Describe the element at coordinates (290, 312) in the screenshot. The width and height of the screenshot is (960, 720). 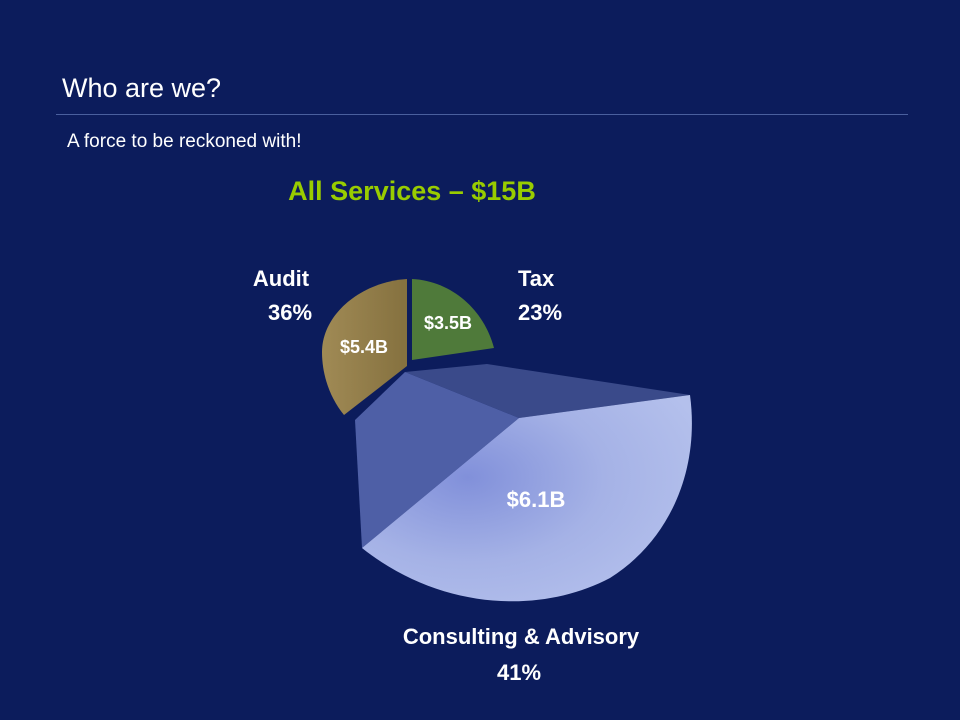
I see `percent-audit: 36%` at that location.